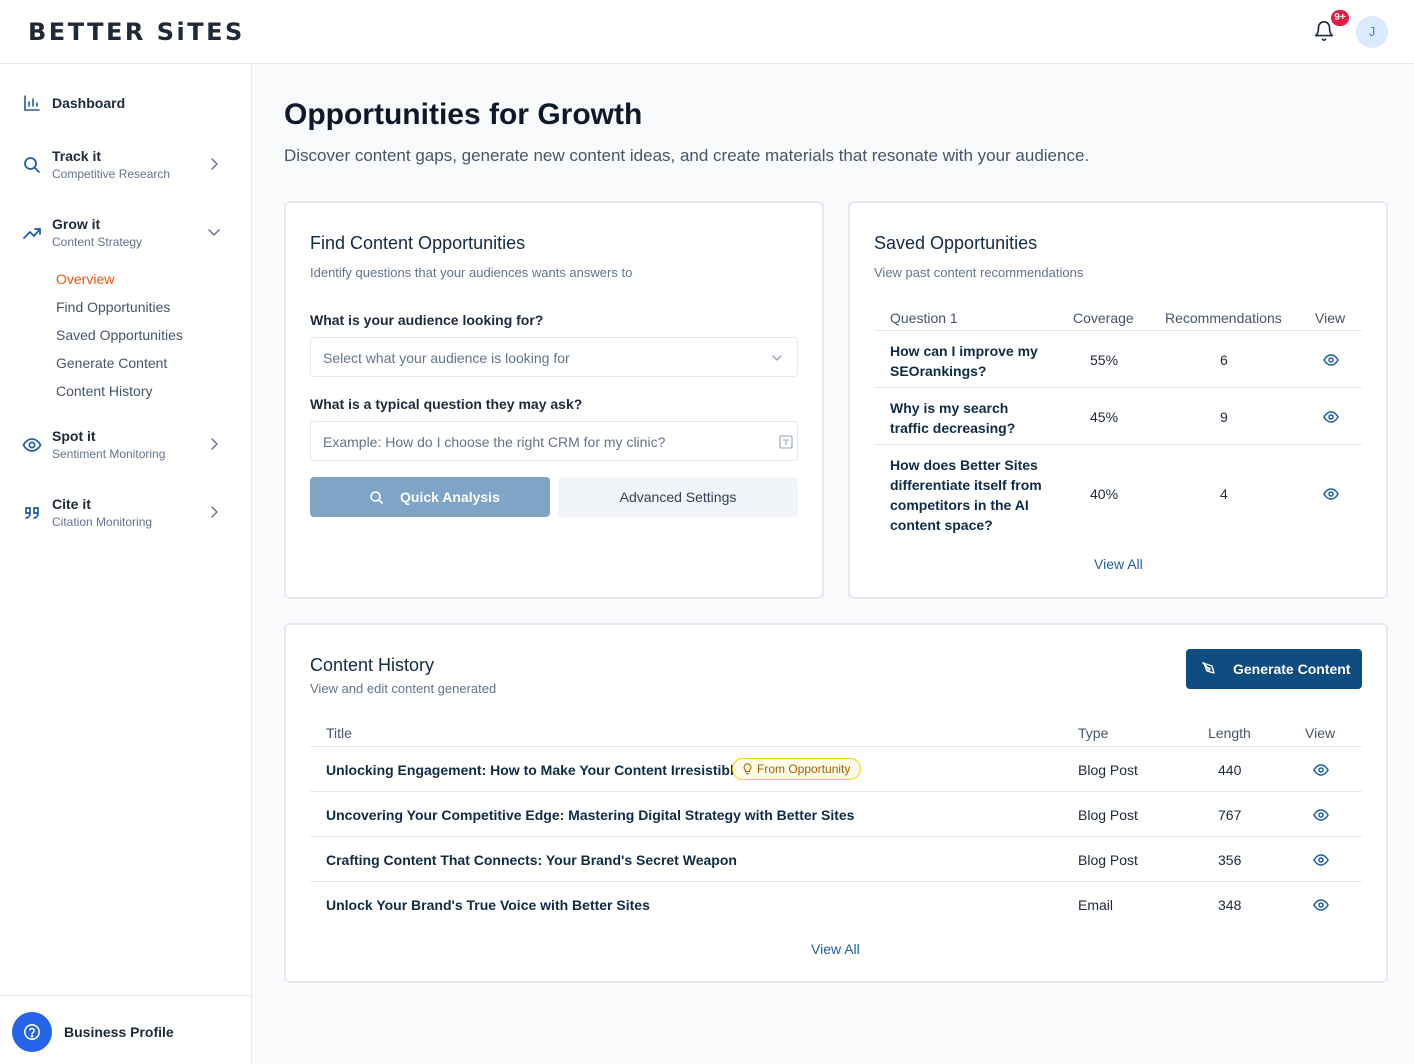 The image size is (1414, 1064). What do you see at coordinates (1292, 669) in the screenshot?
I see `generate-content-label: Generate Content` at bounding box center [1292, 669].